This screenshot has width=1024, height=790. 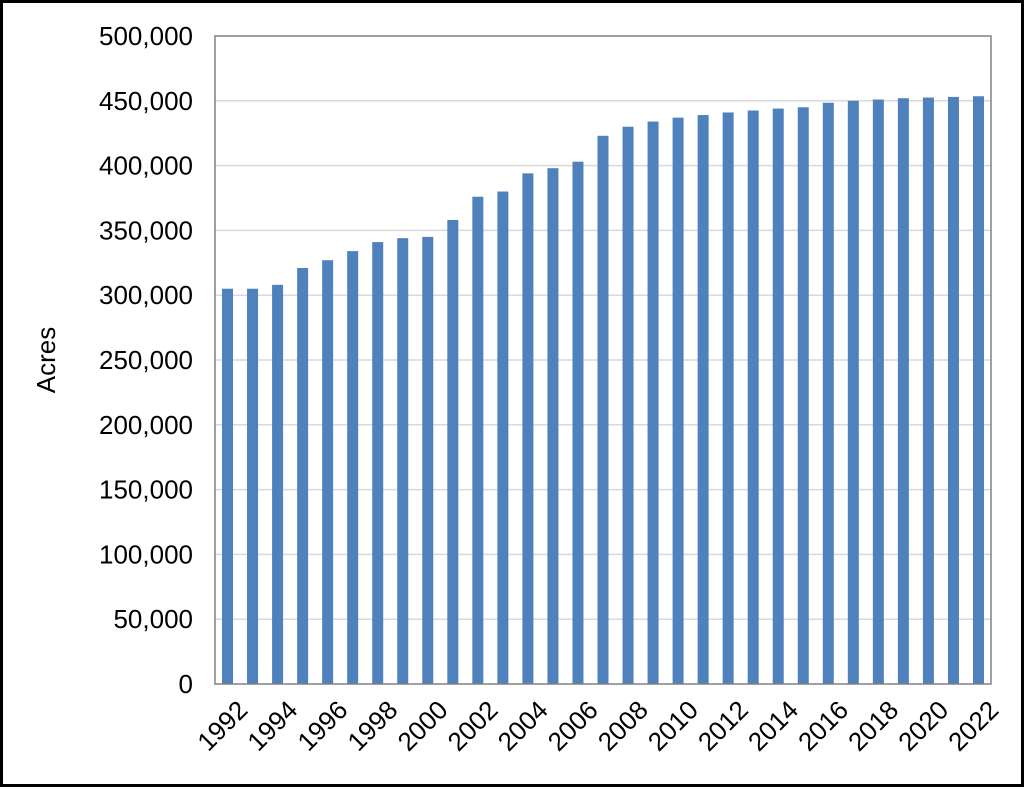 What do you see at coordinates (272, 726) in the screenshot?
I see `x-tick-label: 1994` at bounding box center [272, 726].